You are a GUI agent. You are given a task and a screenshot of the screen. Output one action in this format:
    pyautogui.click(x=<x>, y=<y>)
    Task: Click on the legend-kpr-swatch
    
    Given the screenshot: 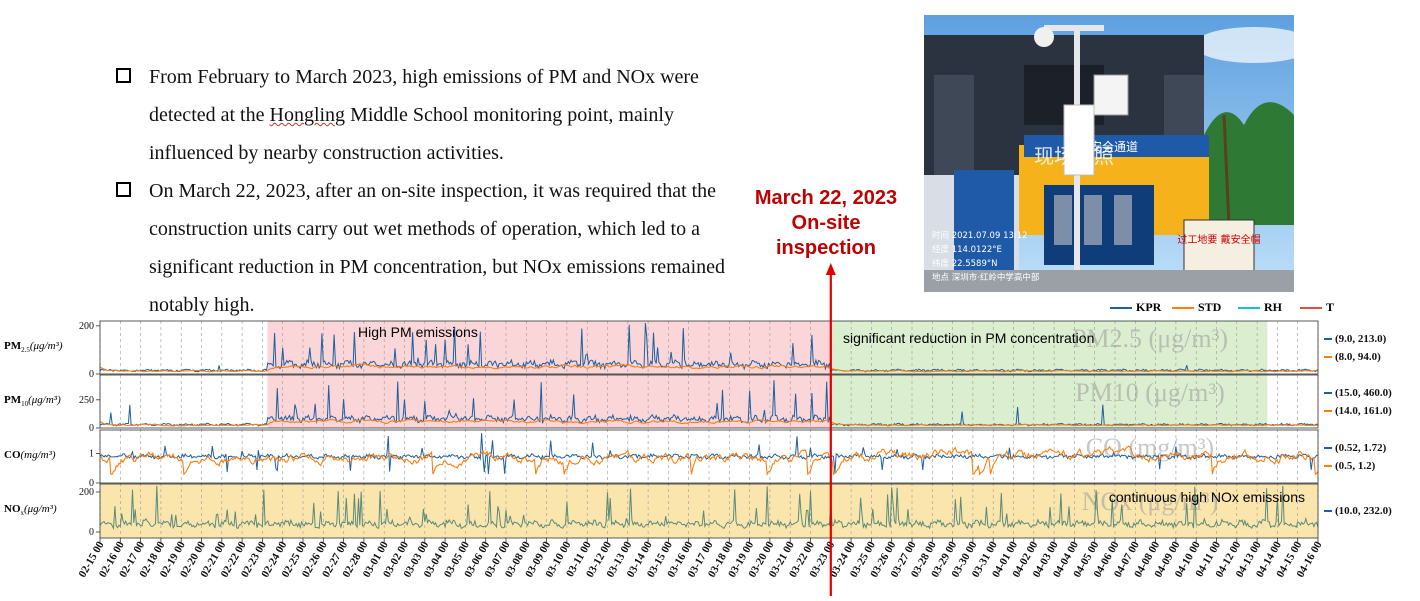 What is the action you would take?
    pyautogui.click(x=1121, y=307)
    